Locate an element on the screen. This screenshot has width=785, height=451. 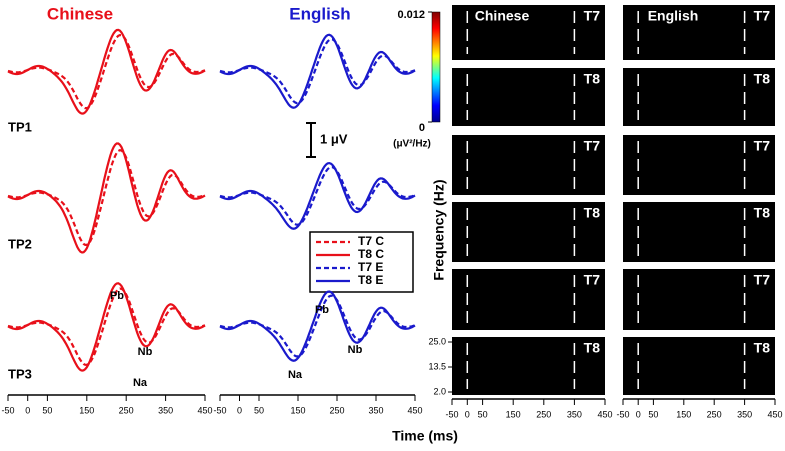
legend: T7 CT8 CT7 ET8 E is located at coordinates (350, 260).